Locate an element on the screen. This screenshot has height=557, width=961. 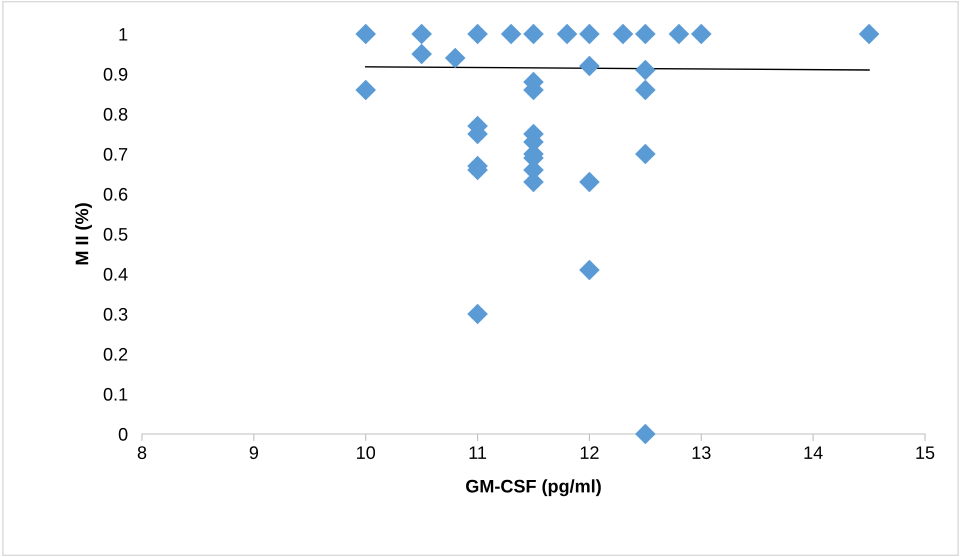
y-tick-label: 0.8 is located at coordinates (116, 114).